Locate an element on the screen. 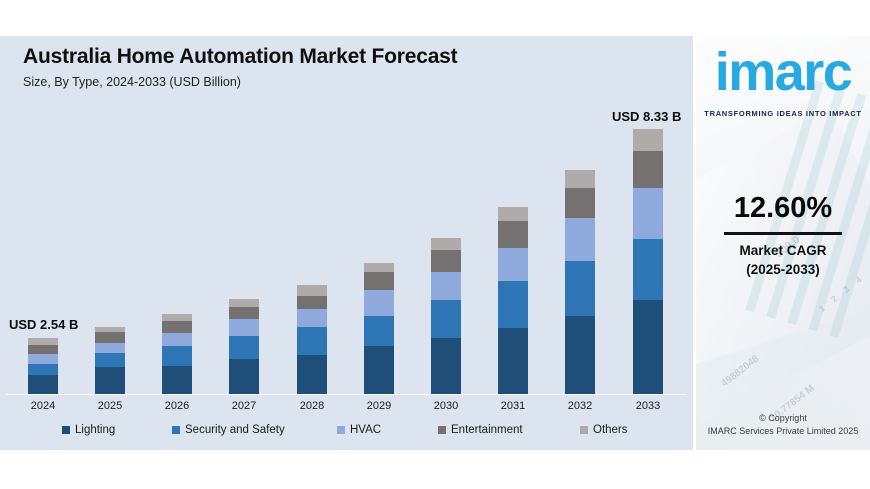 The image size is (870, 489). bar-2025 is located at coordinates (110, 360).